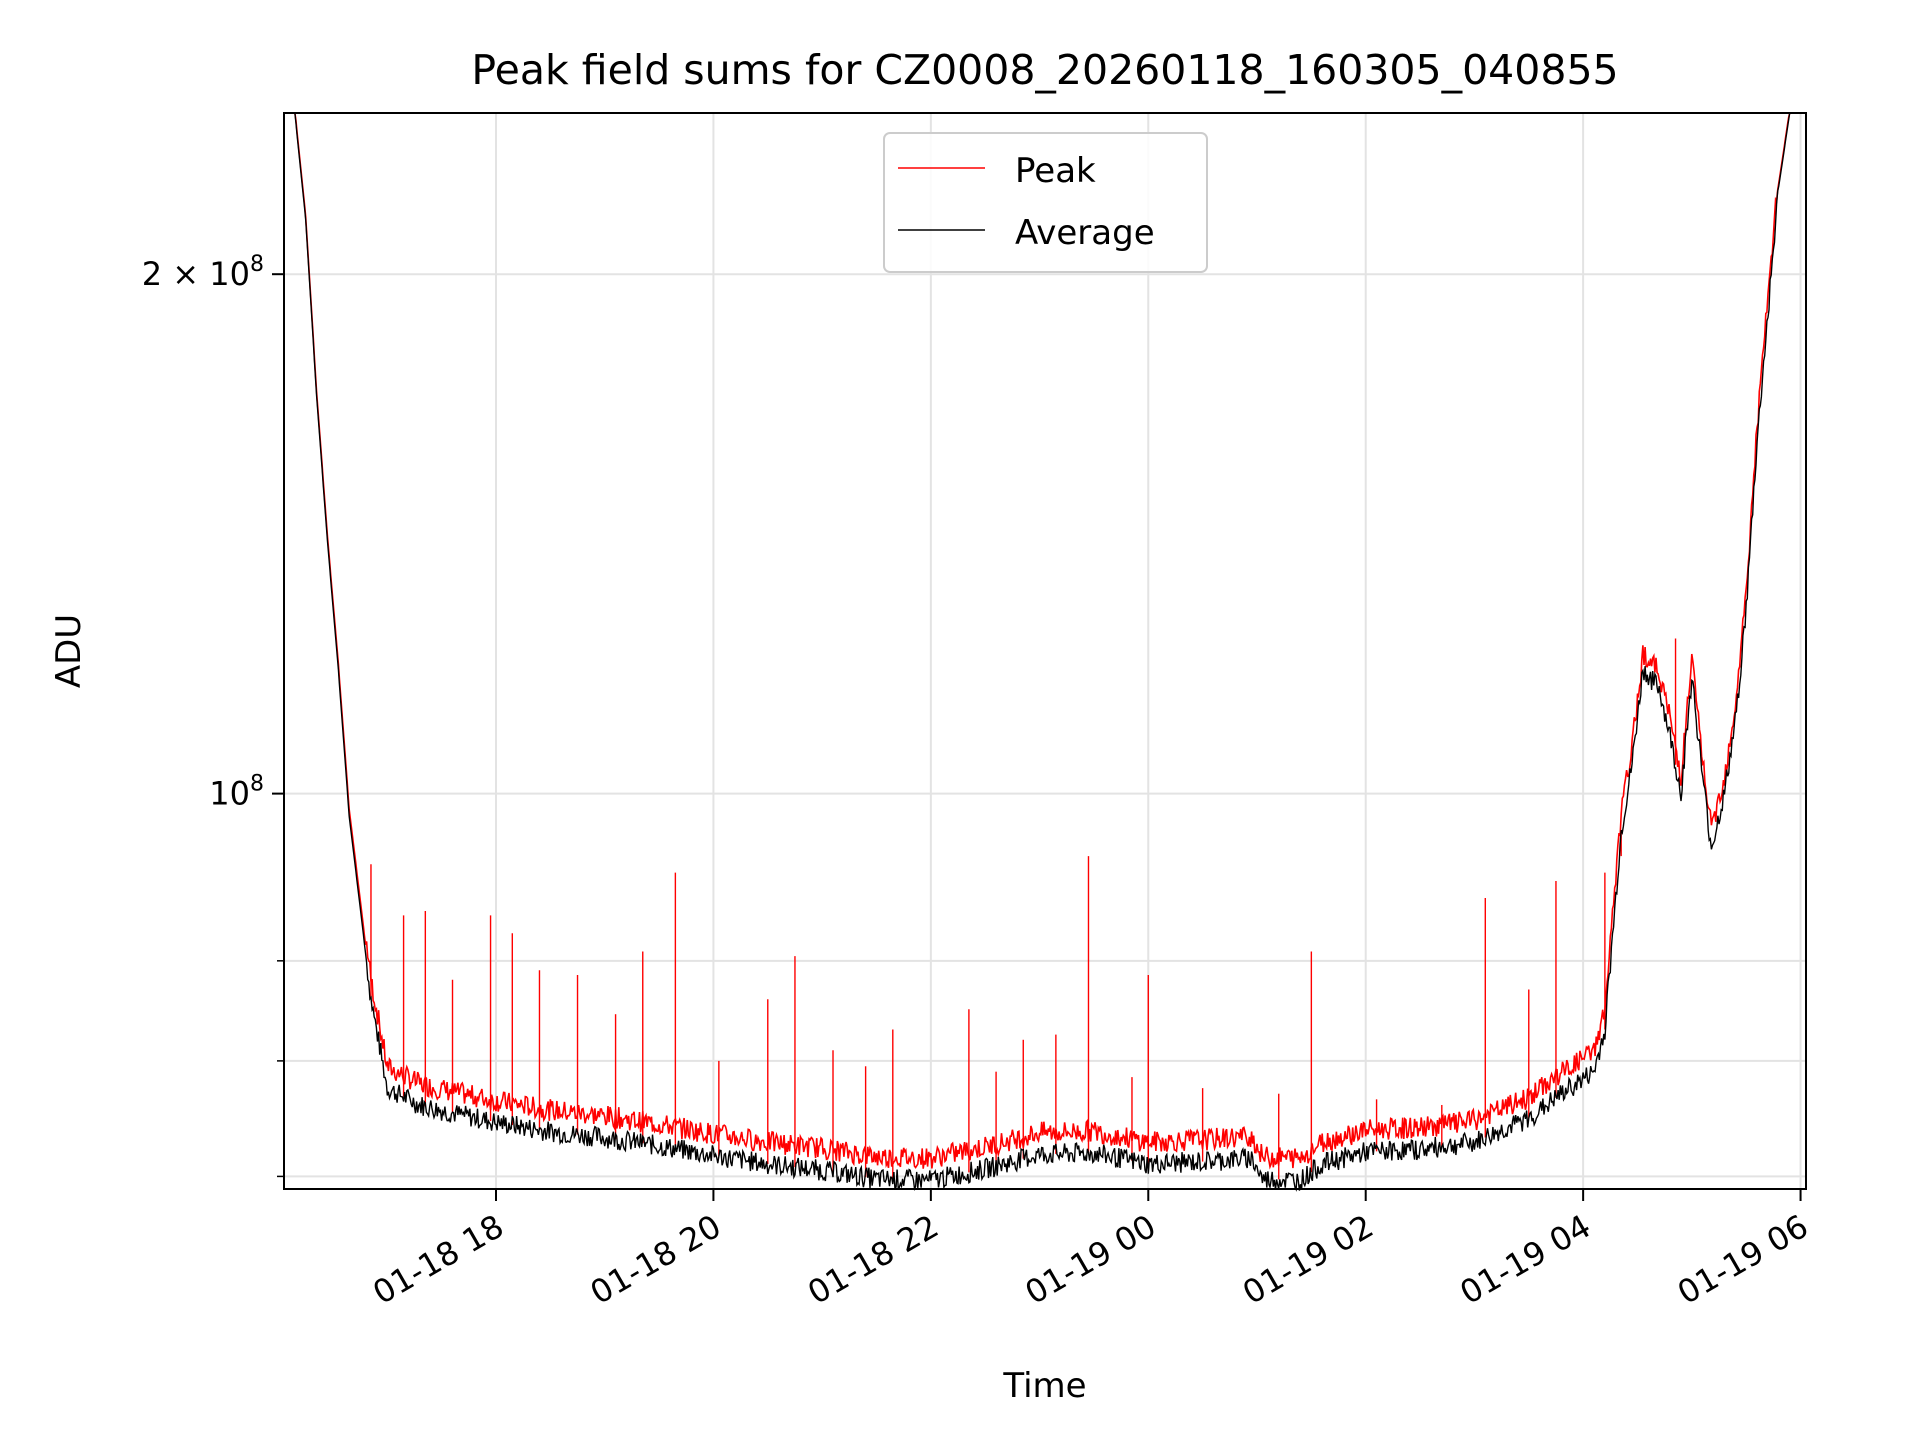  I want to click on y-tick-label: 108, so click(236, 792).